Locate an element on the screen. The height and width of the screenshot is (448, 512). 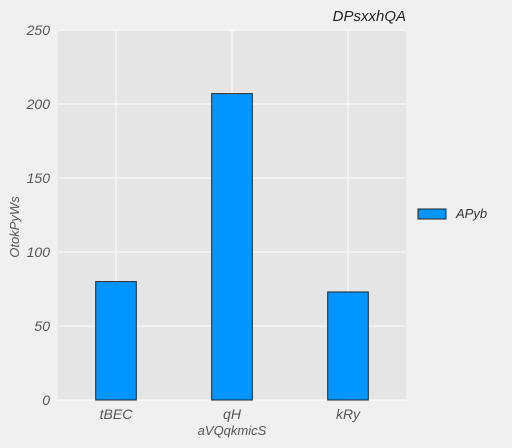
x-axis-label: aVQqkmicS is located at coordinates (232, 430).